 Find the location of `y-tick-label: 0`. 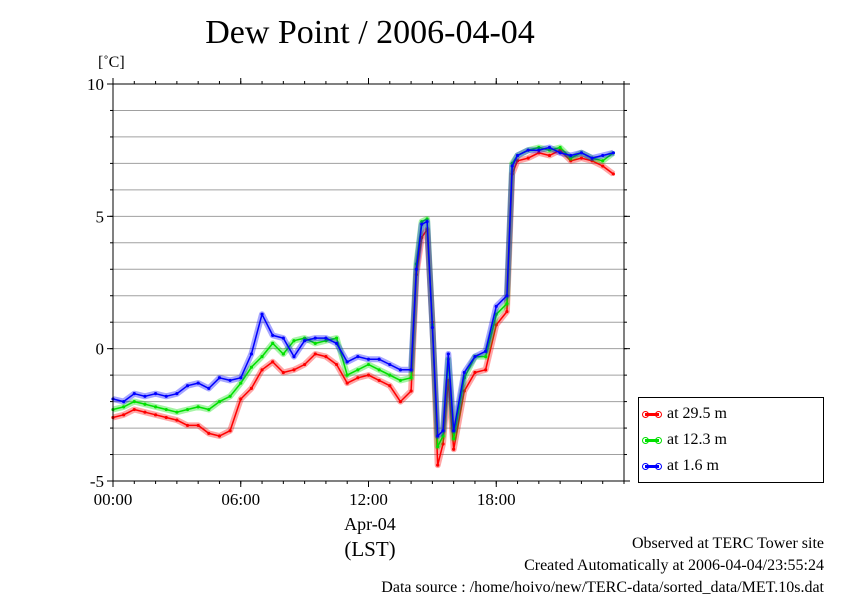

y-tick-label: 0 is located at coordinates (100, 349).